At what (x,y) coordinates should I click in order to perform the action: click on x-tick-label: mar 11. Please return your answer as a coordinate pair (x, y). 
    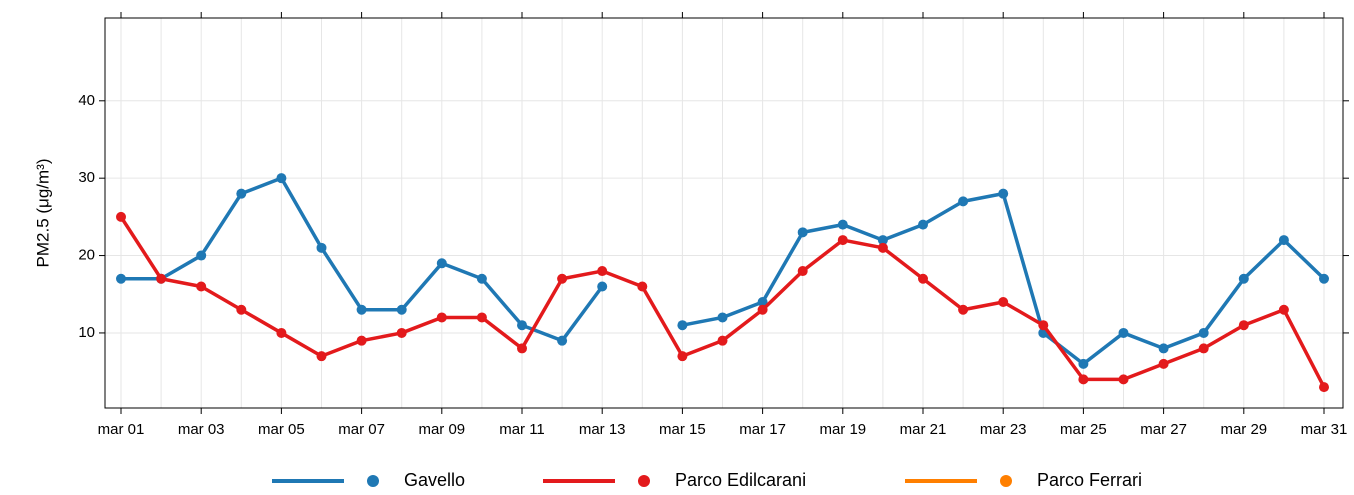
    Looking at the image, I should click on (522, 429).